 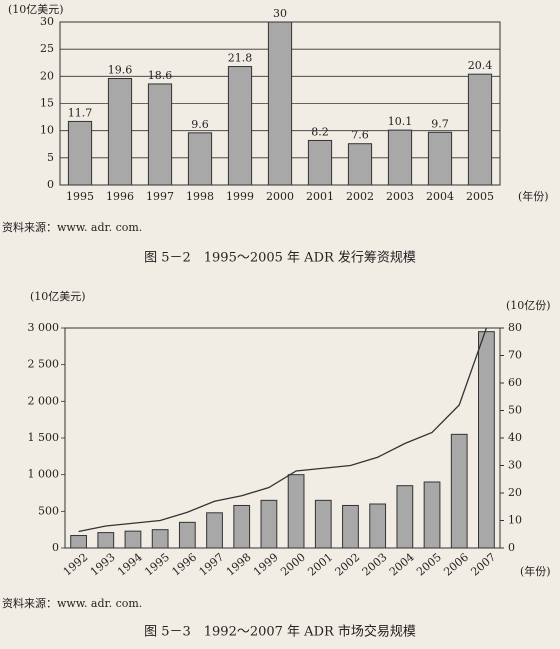 I want to click on y-tick-label: 10, so click(x=47, y=130).